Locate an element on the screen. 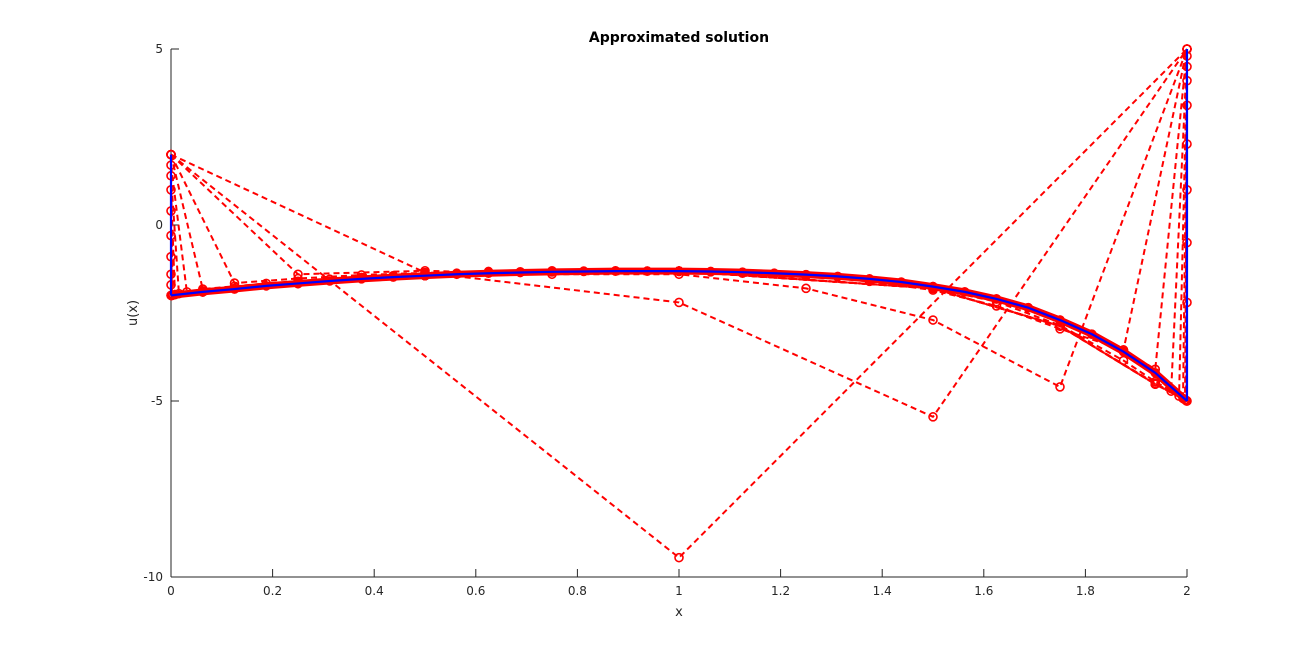 The height and width of the screenshot is (649, 1312). y-axis-label: u(x) is located at coordinates (133, 313).